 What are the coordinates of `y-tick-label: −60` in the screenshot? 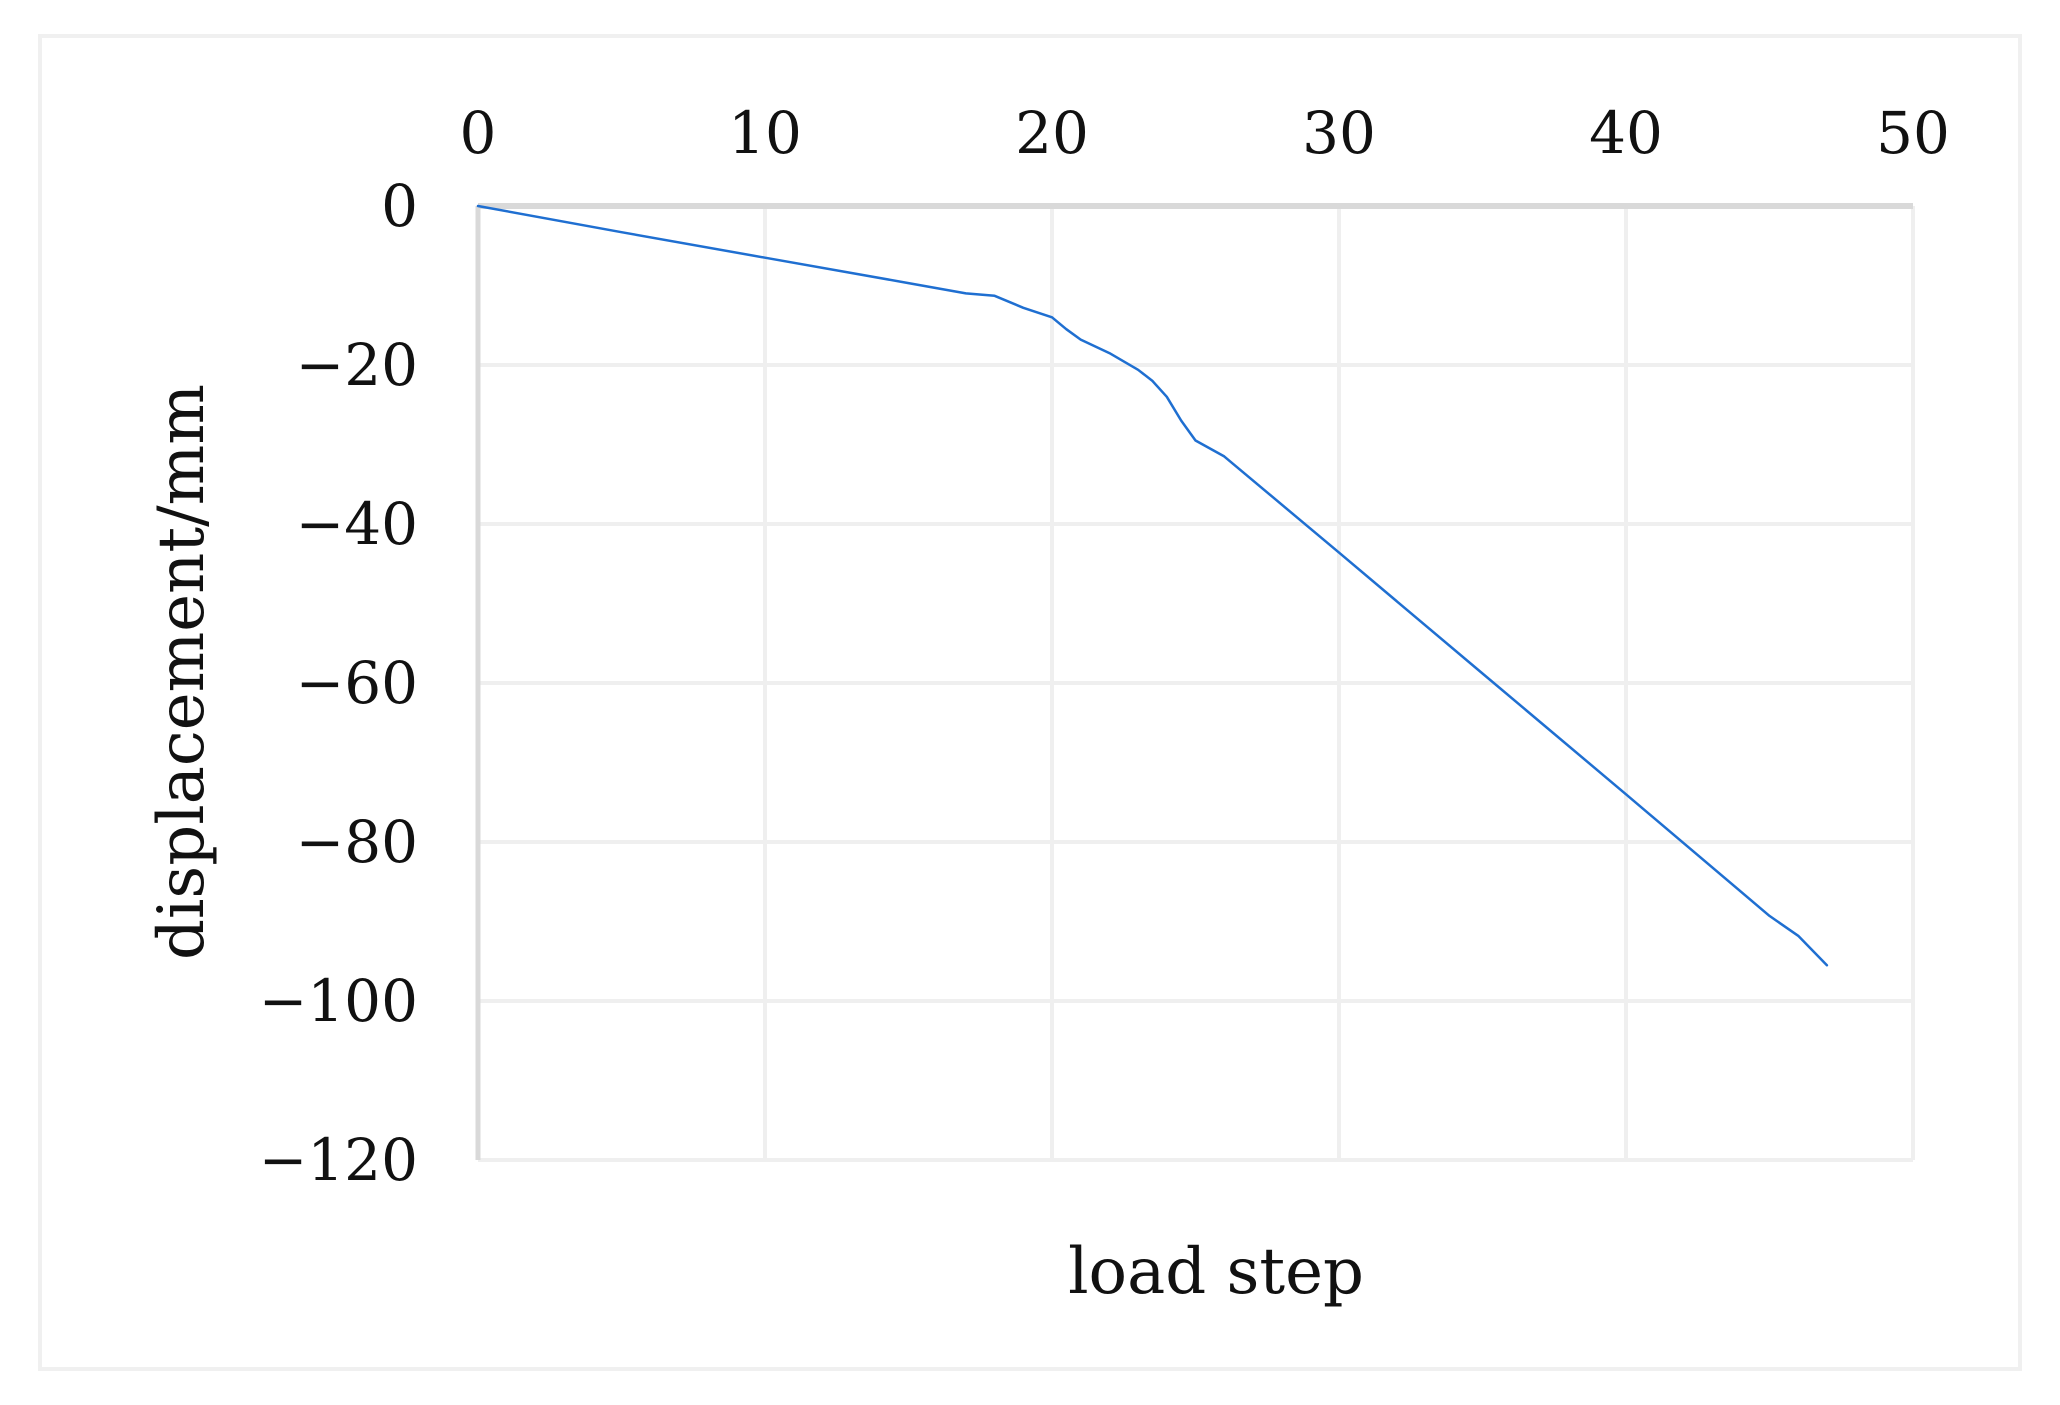 It's located at (357, 683).